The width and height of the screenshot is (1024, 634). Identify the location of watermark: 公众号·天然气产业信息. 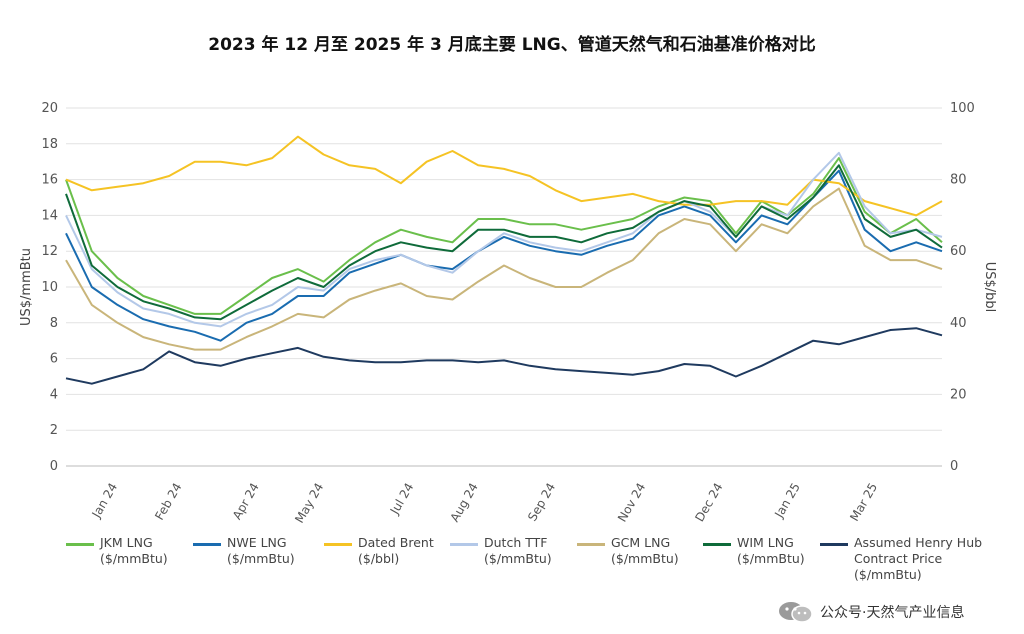
(888, 612).